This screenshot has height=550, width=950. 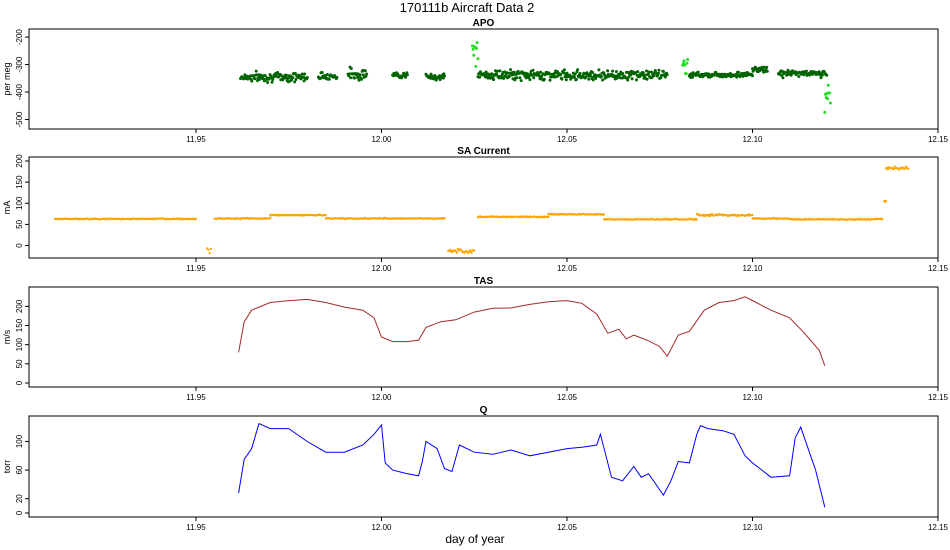 What do you see at coordinates (19, 363) in the screenshot?
I see `y-tick-label: 50` at bounding box center [19, 363].